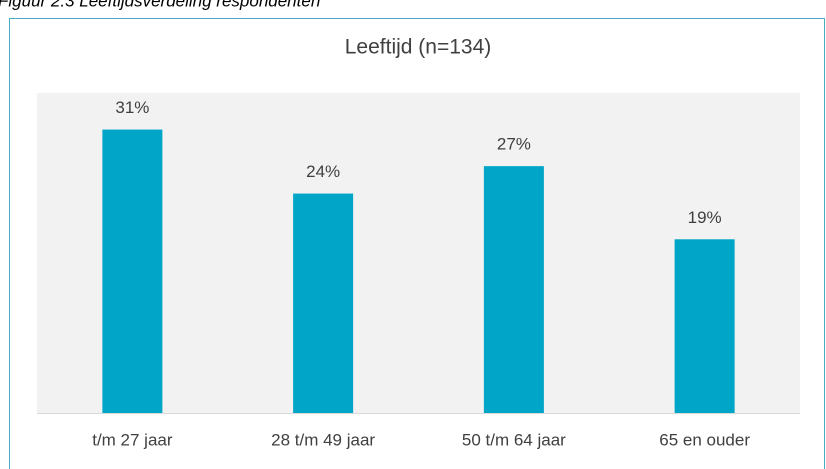 Image resolution: width=826 pixels, height=469 pixels. What do you see at coordinates (514, 144) in the screenshot?
I see `value-label: 27%` at bounding box center [514, 144].